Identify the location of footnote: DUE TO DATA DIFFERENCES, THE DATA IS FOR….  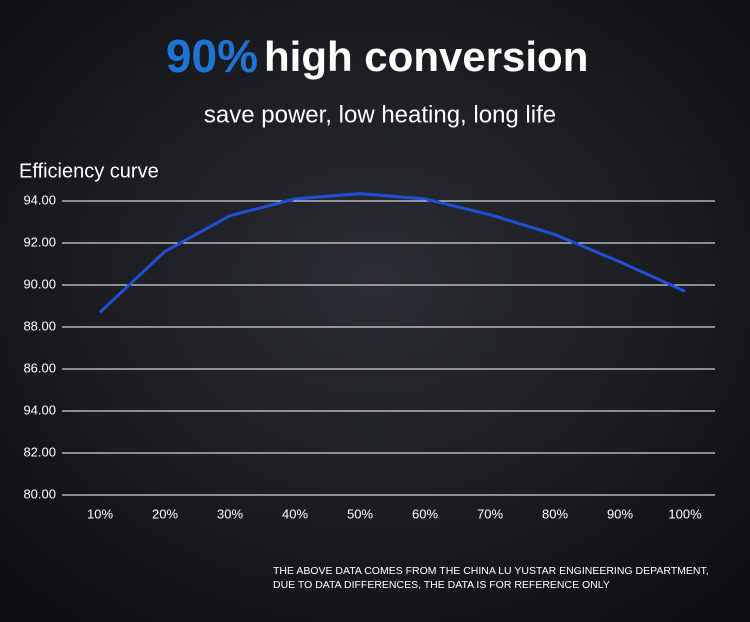
(441, 585).